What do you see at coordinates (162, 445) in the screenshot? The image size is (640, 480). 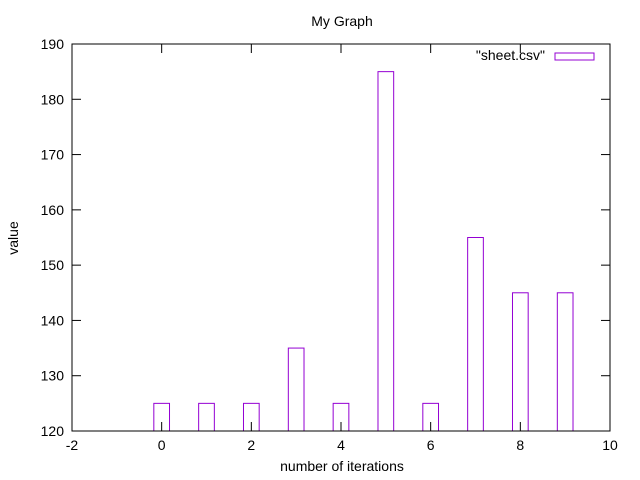 I see `x-tick-label: 0` at bounding box center [162, 445].